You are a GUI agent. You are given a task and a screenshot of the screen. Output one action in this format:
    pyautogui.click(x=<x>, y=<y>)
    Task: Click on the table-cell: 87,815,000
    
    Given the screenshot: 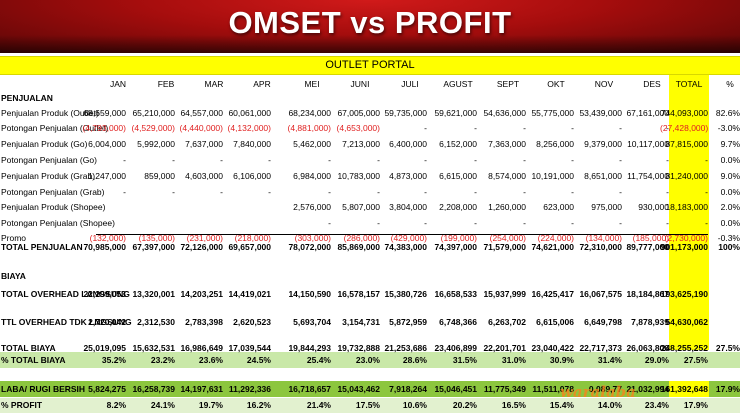 What is the action you would take?
    pyautogui.click(x=686, y=144)
    